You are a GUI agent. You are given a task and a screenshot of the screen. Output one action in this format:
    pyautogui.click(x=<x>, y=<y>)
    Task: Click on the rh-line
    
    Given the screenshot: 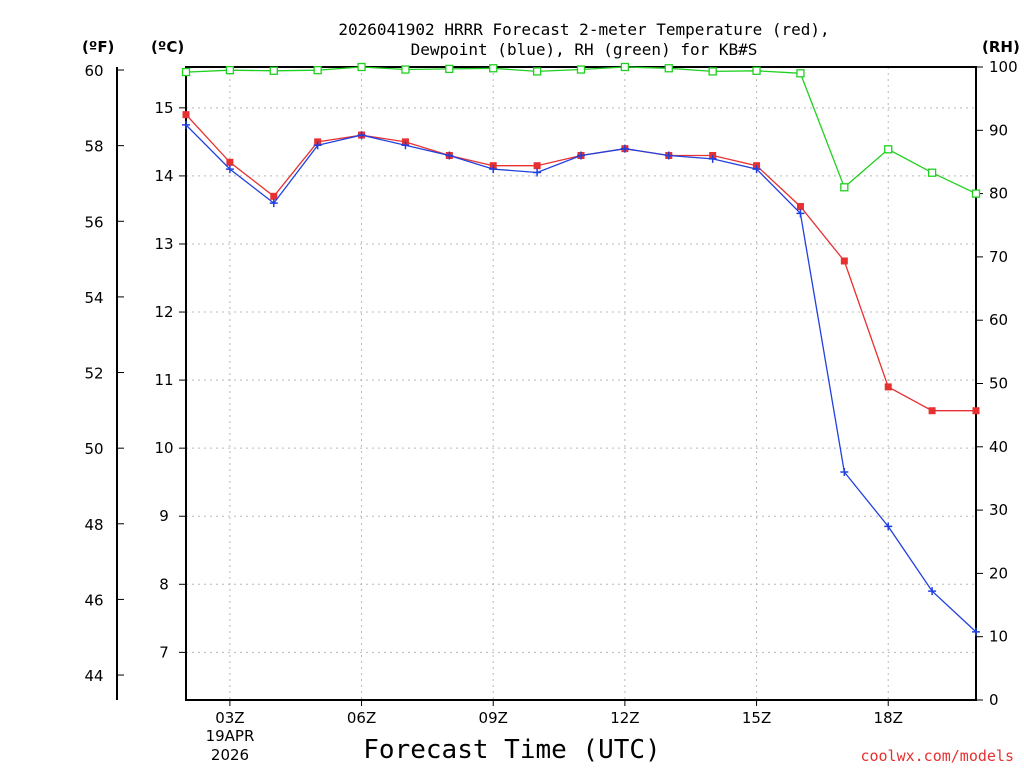 What is the action you would take?
    pyautogui.click(x=581, y=130)
    